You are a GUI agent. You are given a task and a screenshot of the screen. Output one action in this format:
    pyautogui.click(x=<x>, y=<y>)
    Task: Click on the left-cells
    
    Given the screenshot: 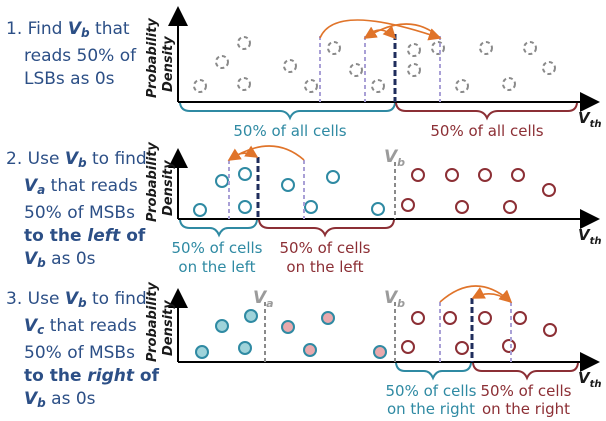 What is the action you would take?
    pyautogui.click(x=289, y=192)
    